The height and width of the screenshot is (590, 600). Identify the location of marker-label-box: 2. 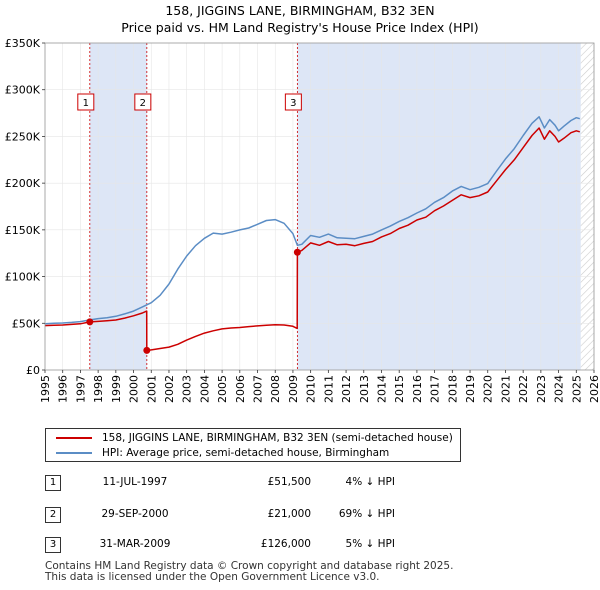
(143, 102).